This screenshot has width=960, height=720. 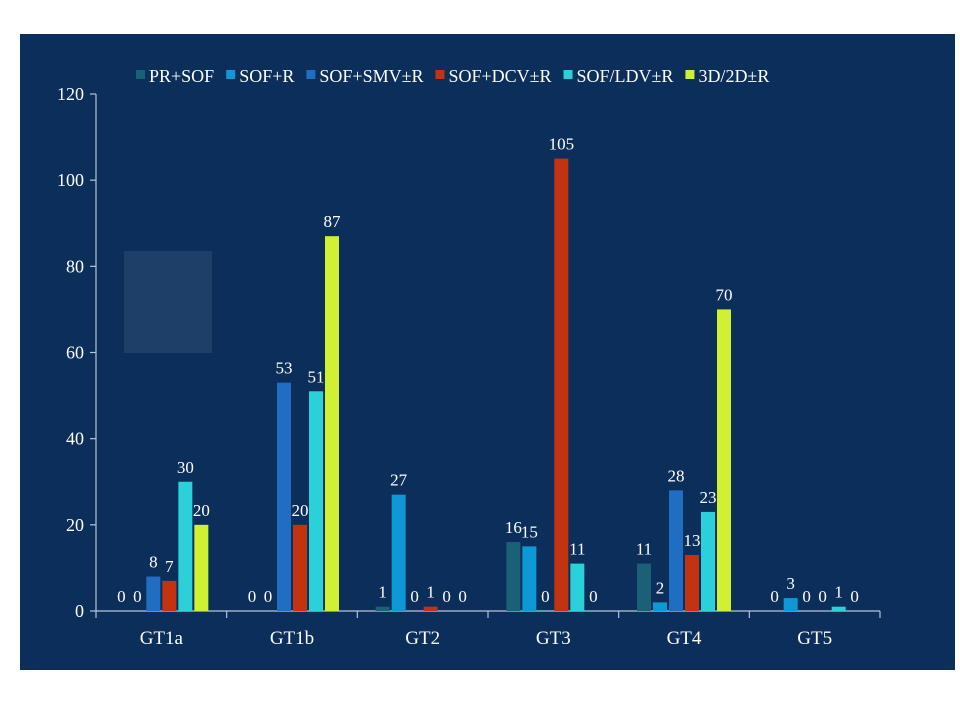 I want to click on y-tick-label: 100, so click(x=70, y=180).